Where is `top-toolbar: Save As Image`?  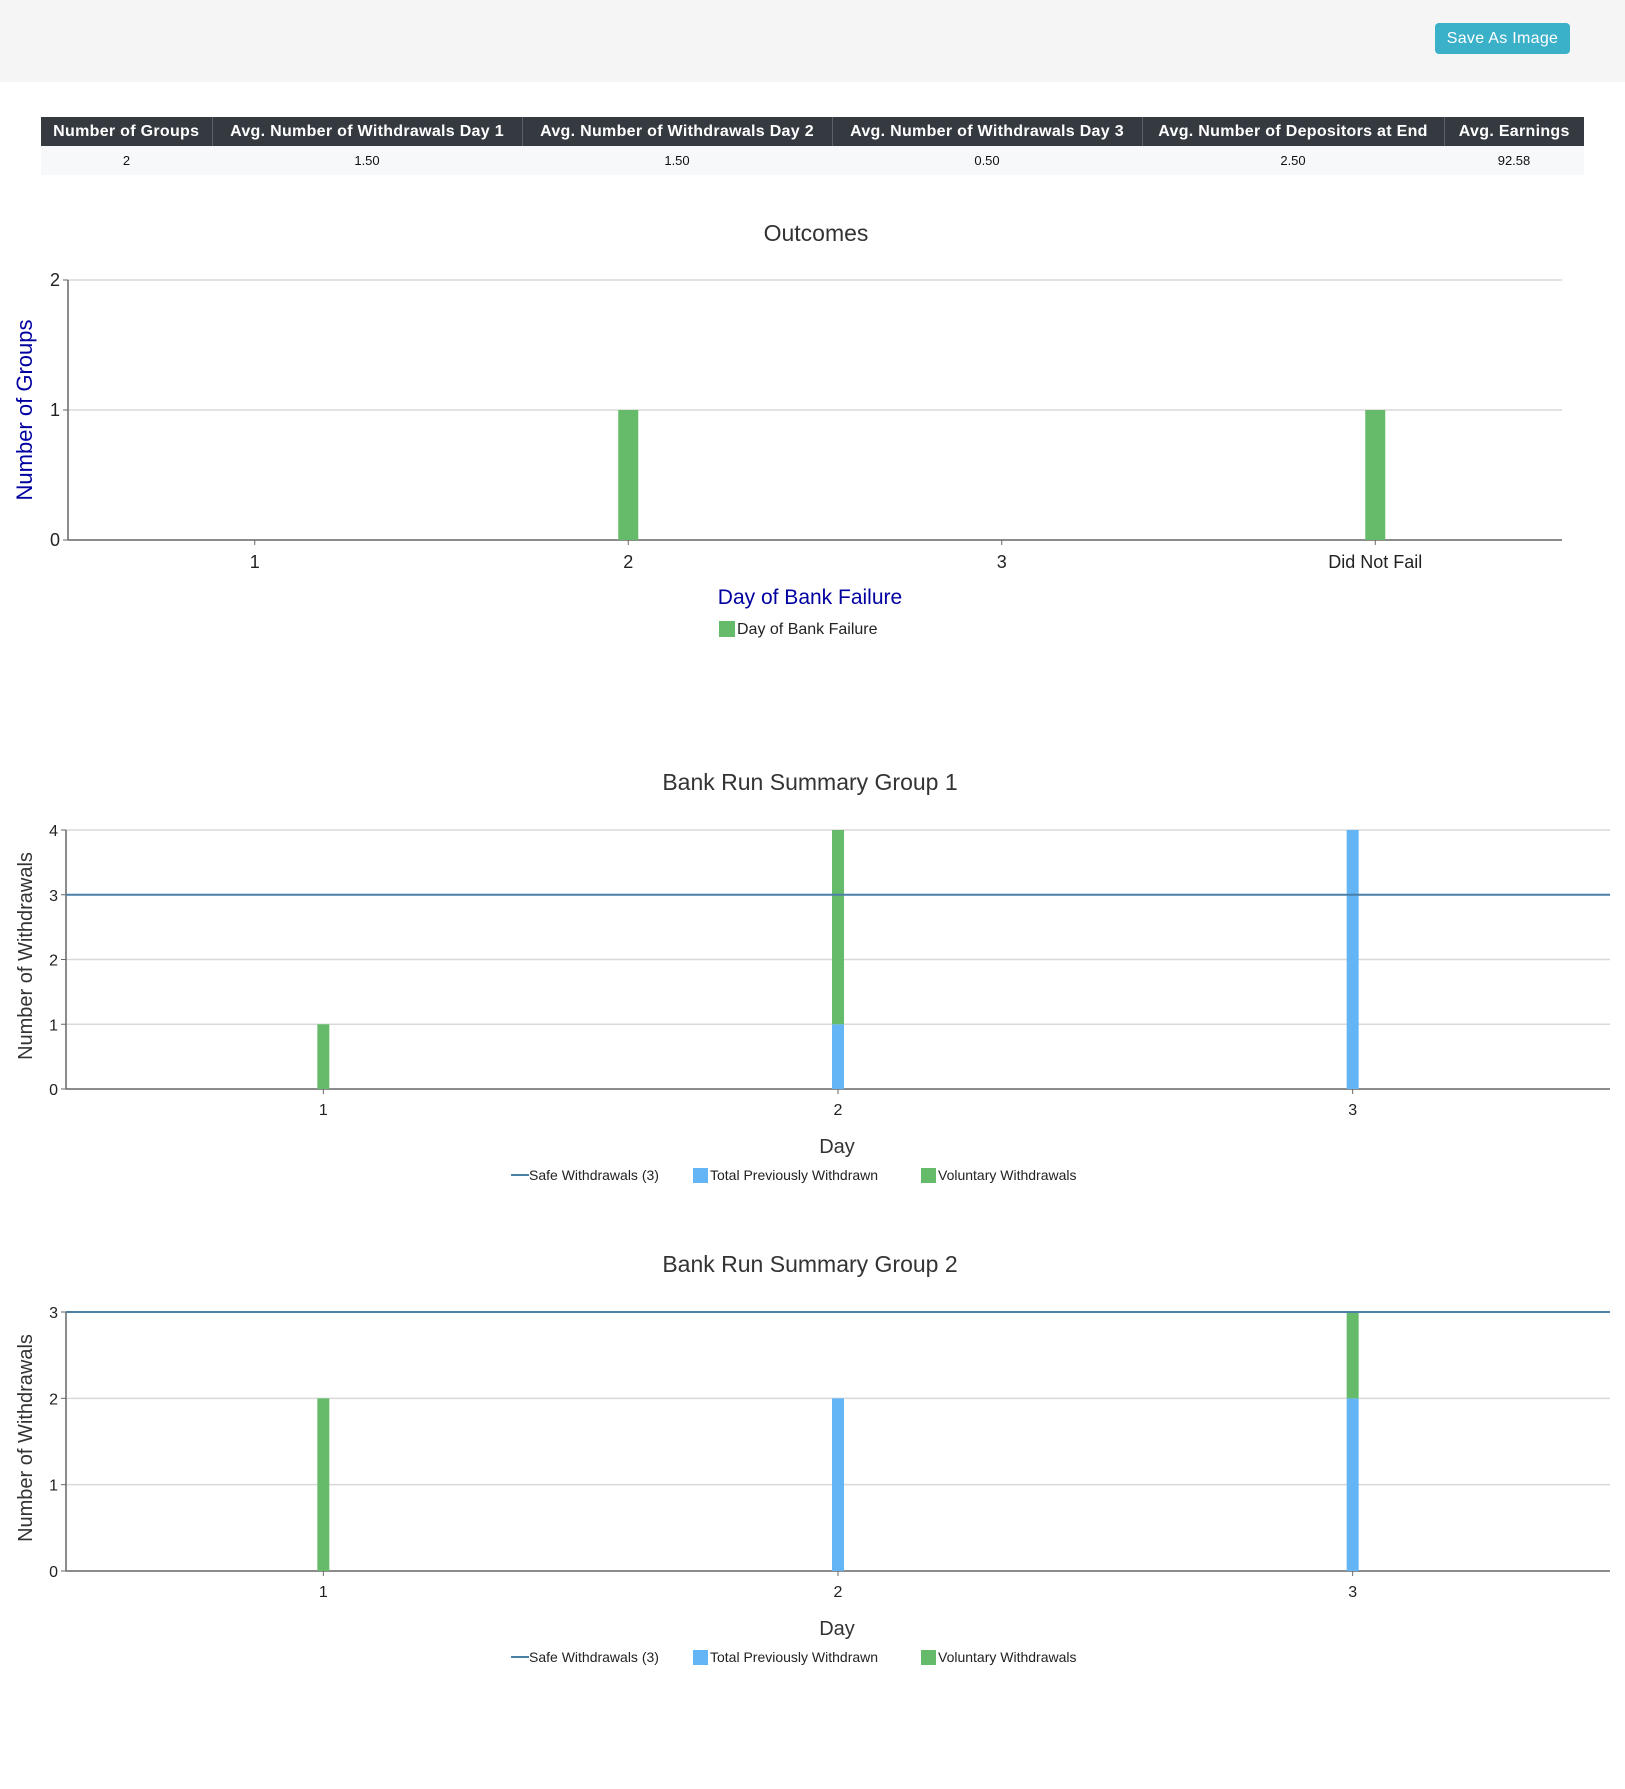
top-toolbar: Save As Image is located at coordinates (812, 41).